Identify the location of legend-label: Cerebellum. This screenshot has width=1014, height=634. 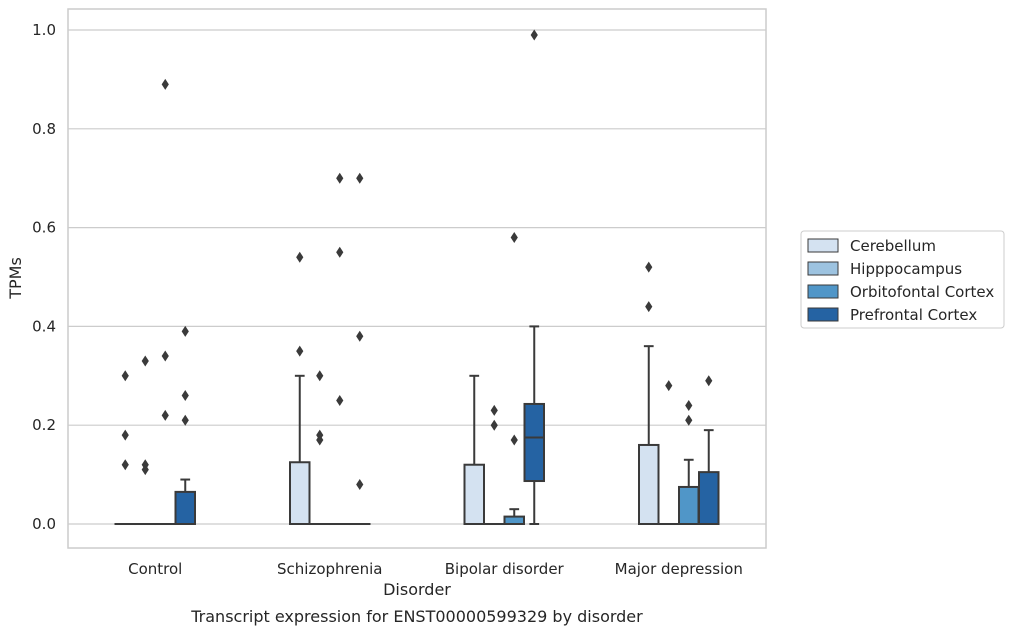
(893, 246).